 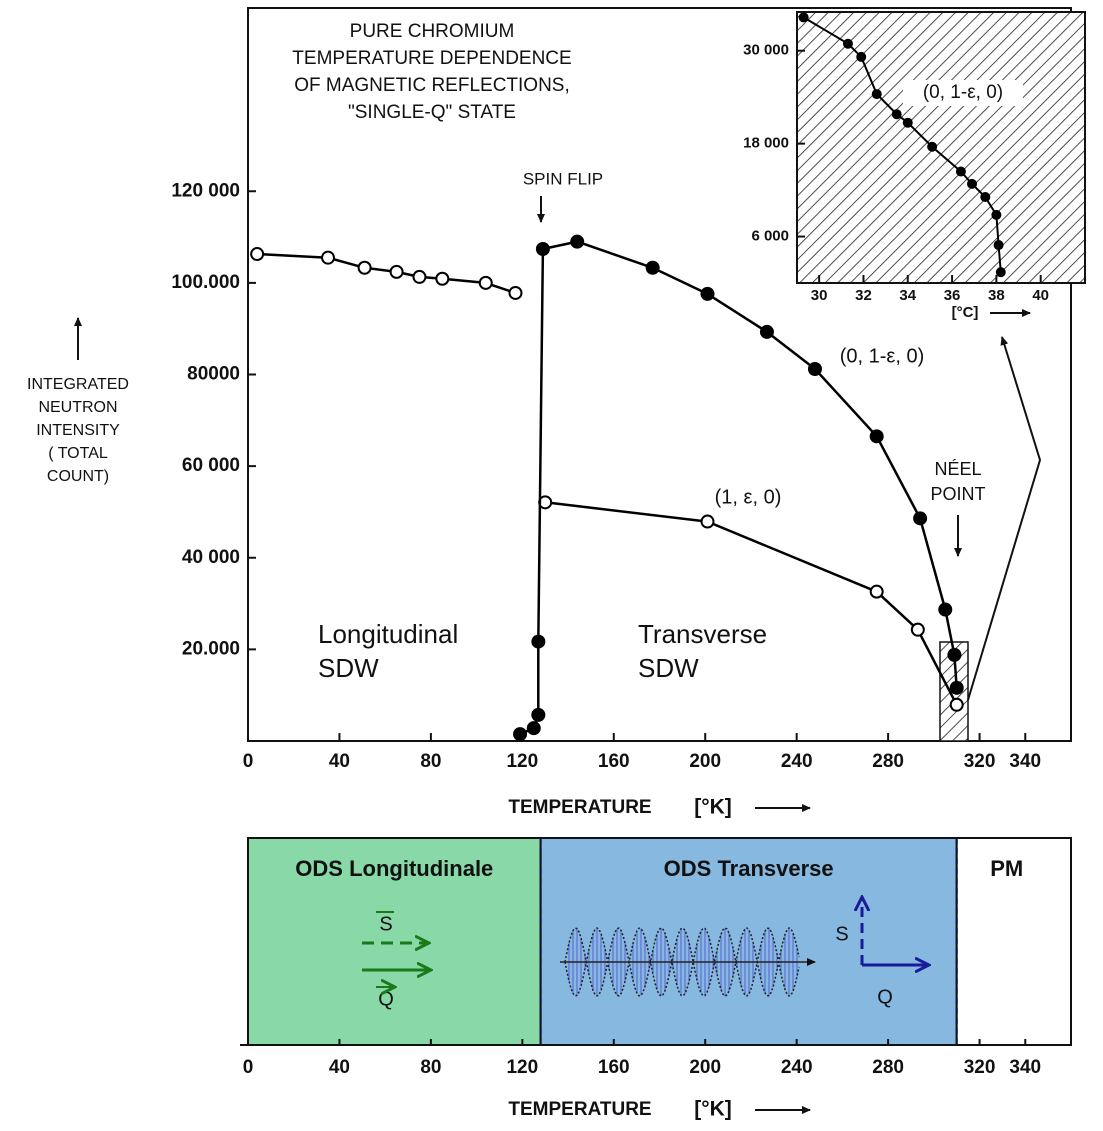 I want to click on label-bg, so click(x=963, y=93).